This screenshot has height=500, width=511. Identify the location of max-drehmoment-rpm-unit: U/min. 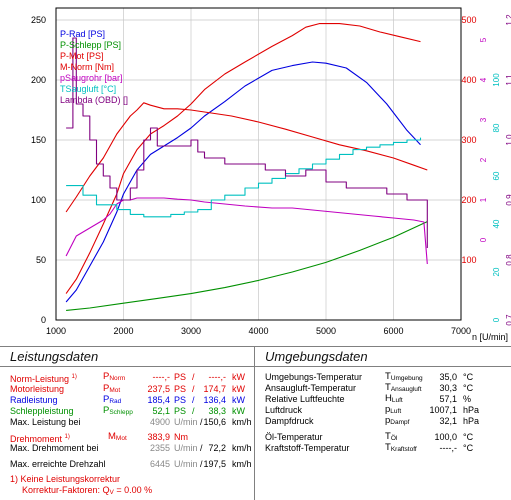
(186, 448).